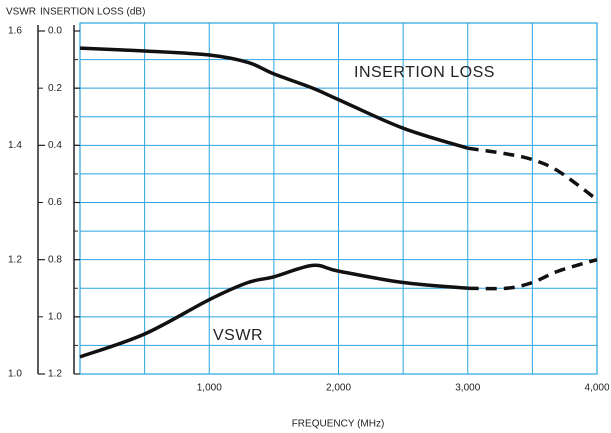  Describe the element at coordinates (21, 12) in the screenshot. I see `y2-axis-title: VSWR` at that location.